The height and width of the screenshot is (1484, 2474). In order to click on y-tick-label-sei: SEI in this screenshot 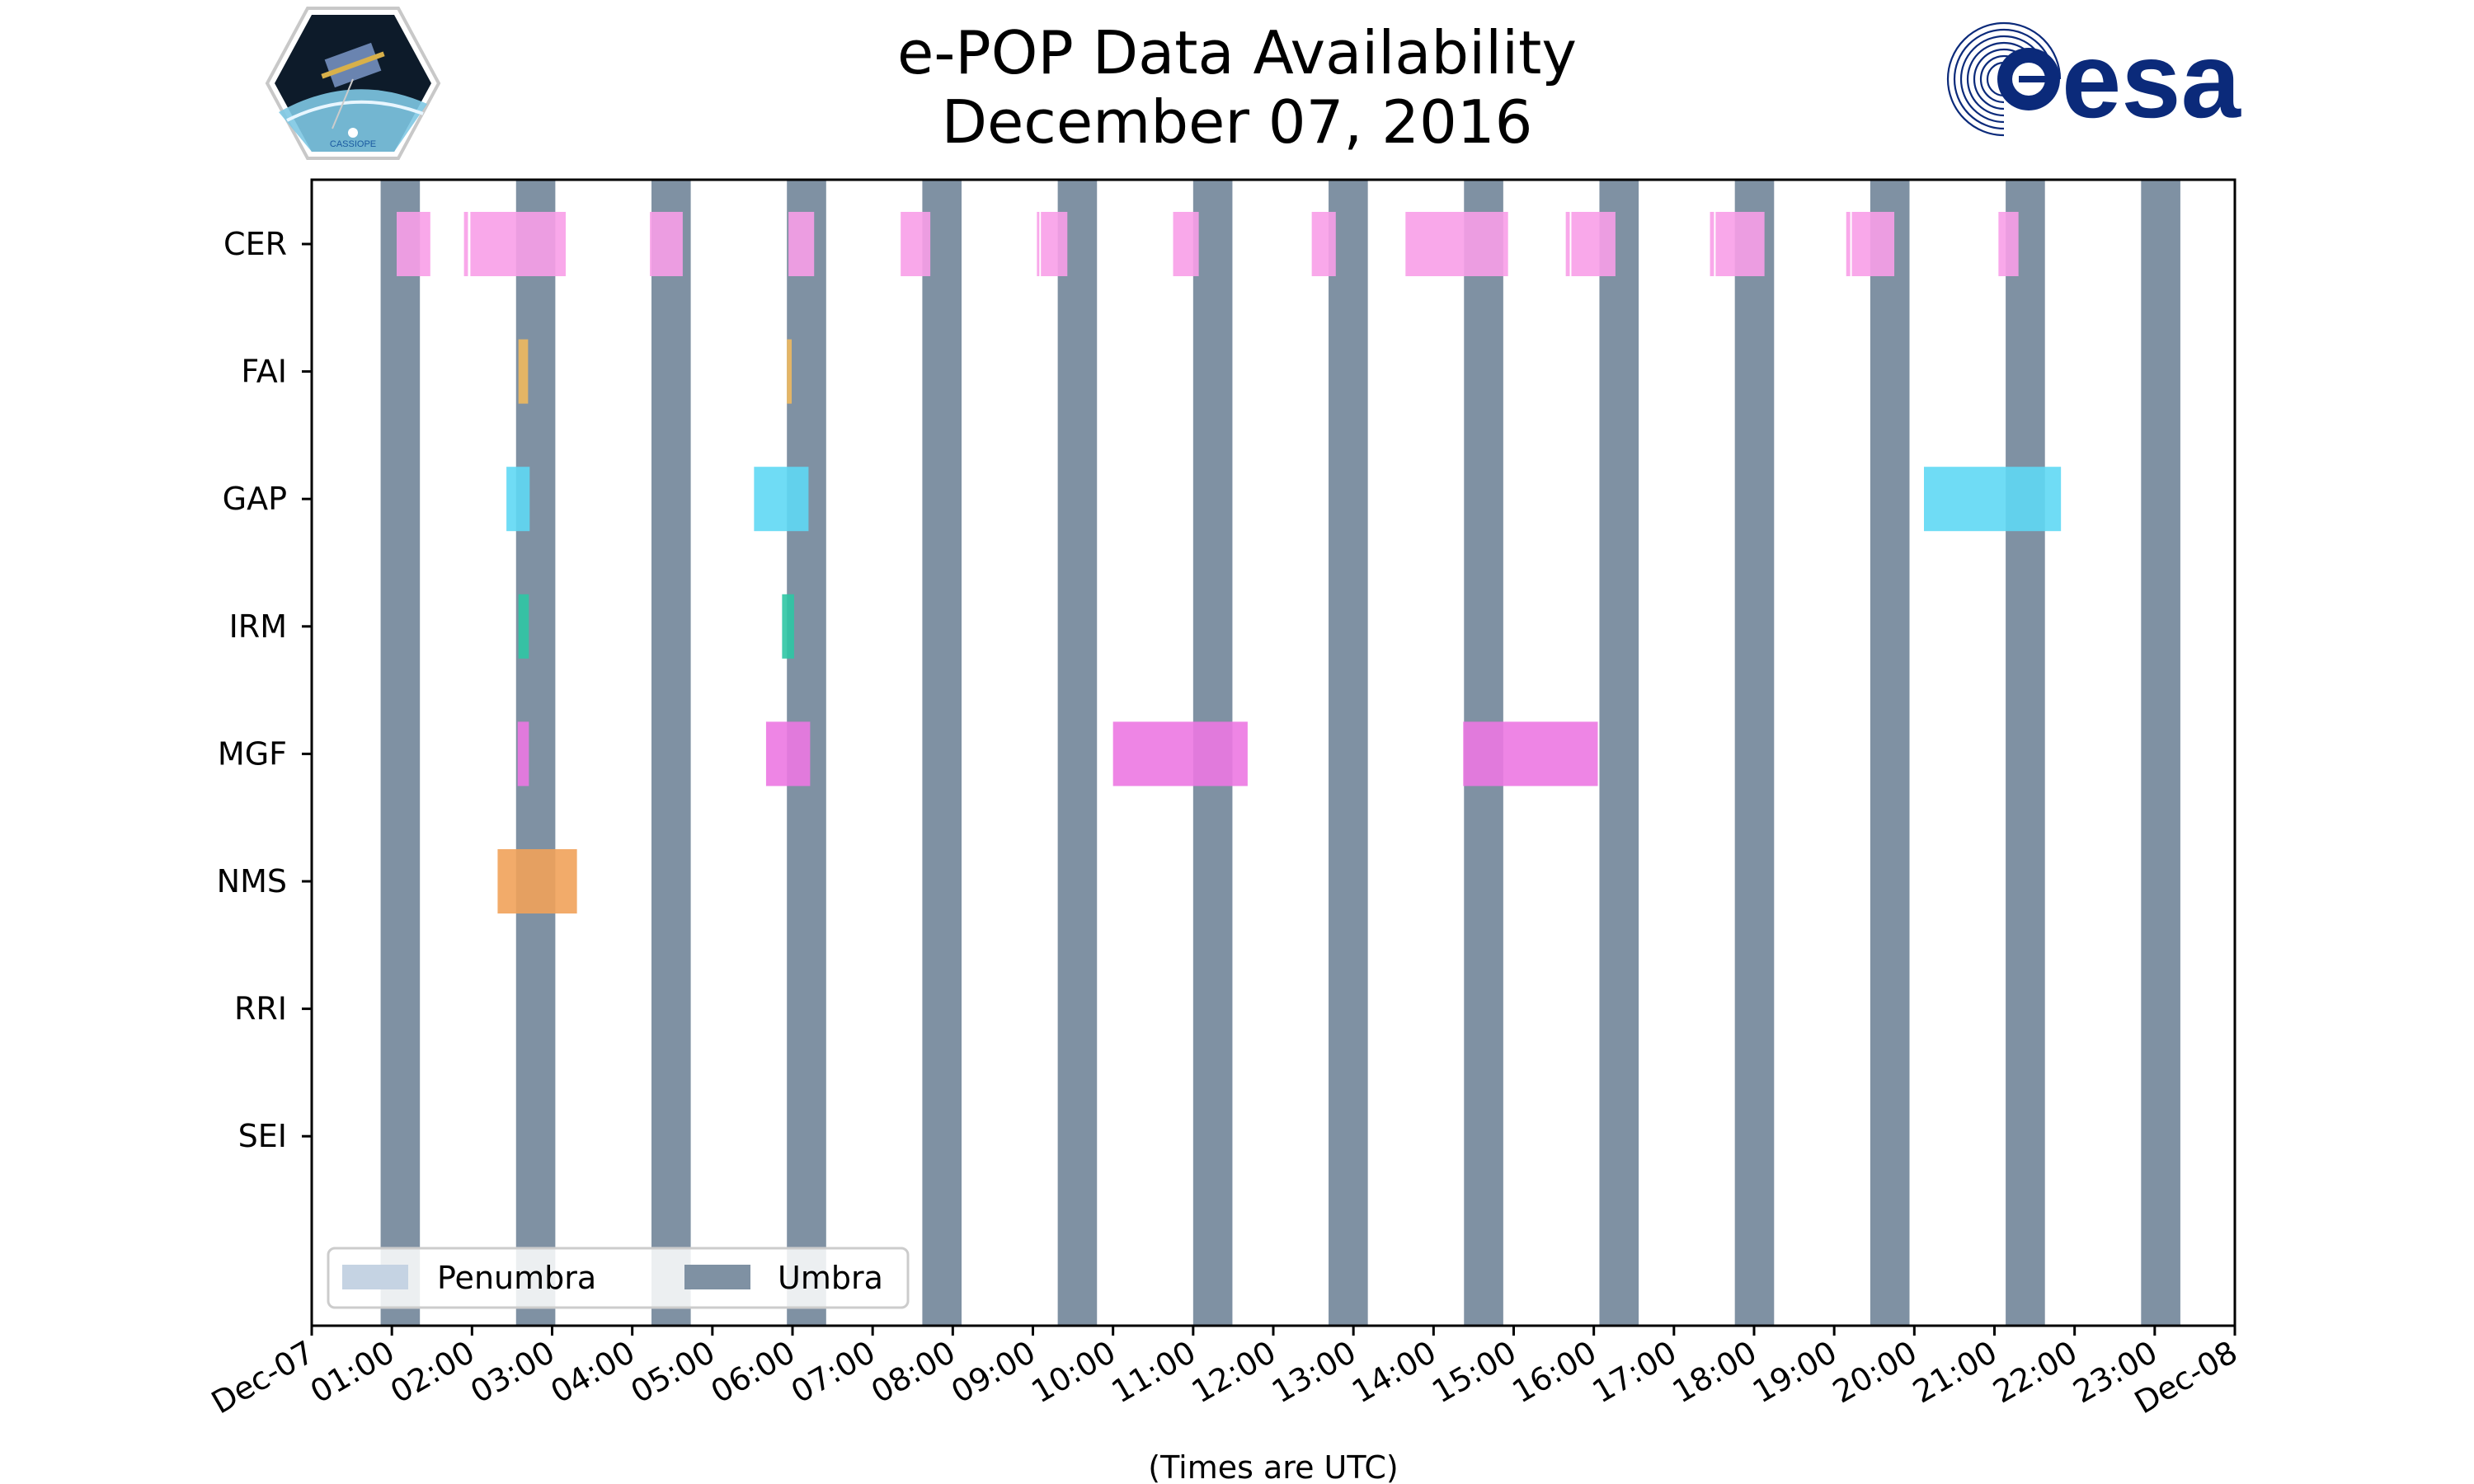, I will do `click(262, 1136)`.